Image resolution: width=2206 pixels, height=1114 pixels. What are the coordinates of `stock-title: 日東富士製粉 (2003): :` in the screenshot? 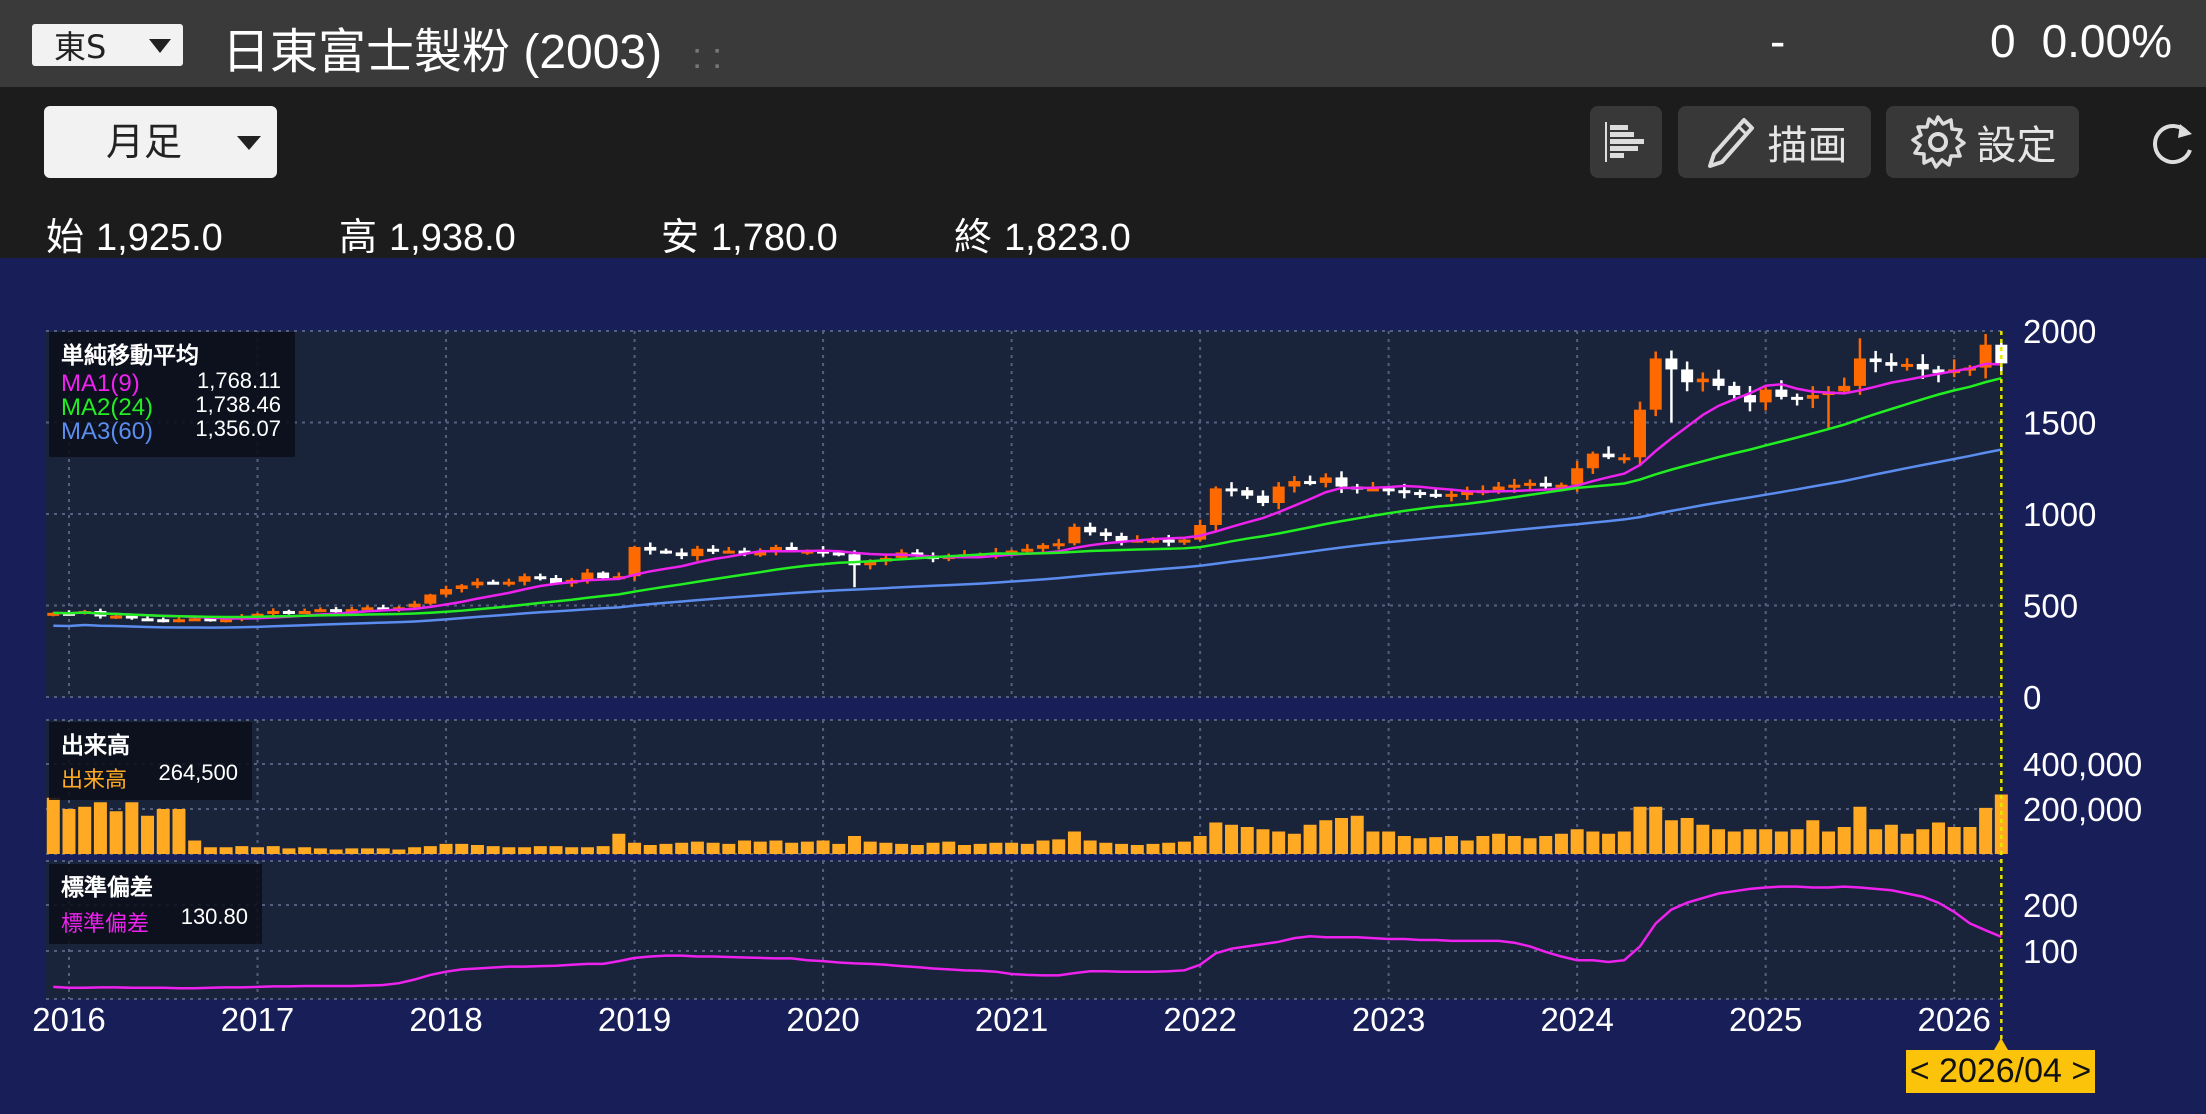 It's located at (472, 47).